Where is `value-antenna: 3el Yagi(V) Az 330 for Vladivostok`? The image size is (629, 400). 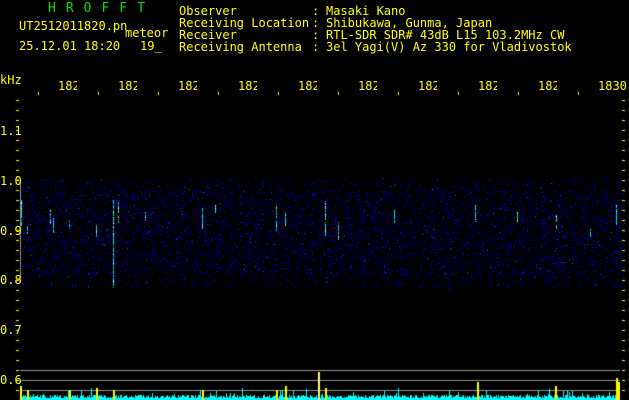 value-antenna: 3el Yagi(V) Az 330 for Vladivostok is located at coordinates (449, 47).